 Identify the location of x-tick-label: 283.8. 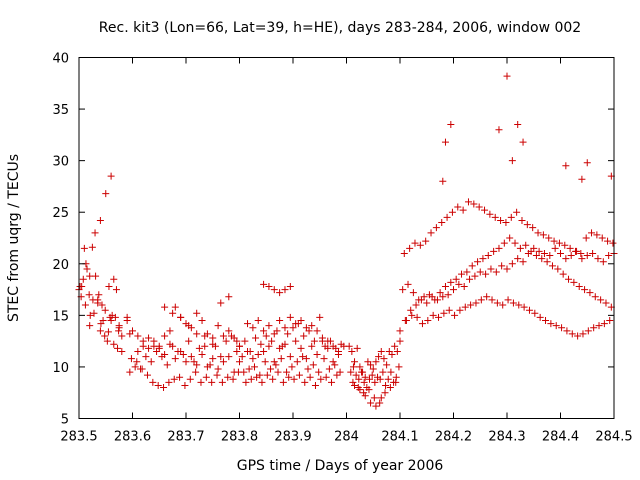
(239, 437).